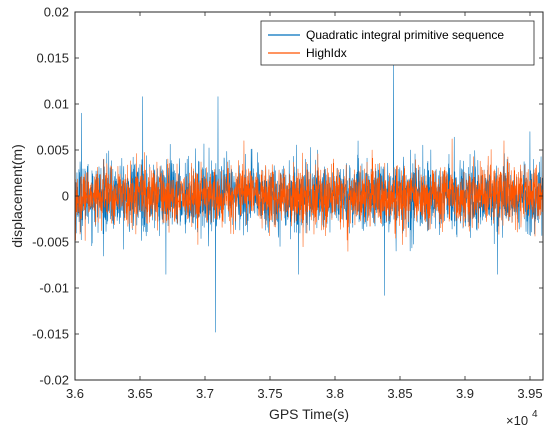 The height and width of the screenshot is (431, 550). What do you see at coordinates (205, 393) in the screenshot?
I see `x-tick-label: 3.7` at bounding box center [205, 393].